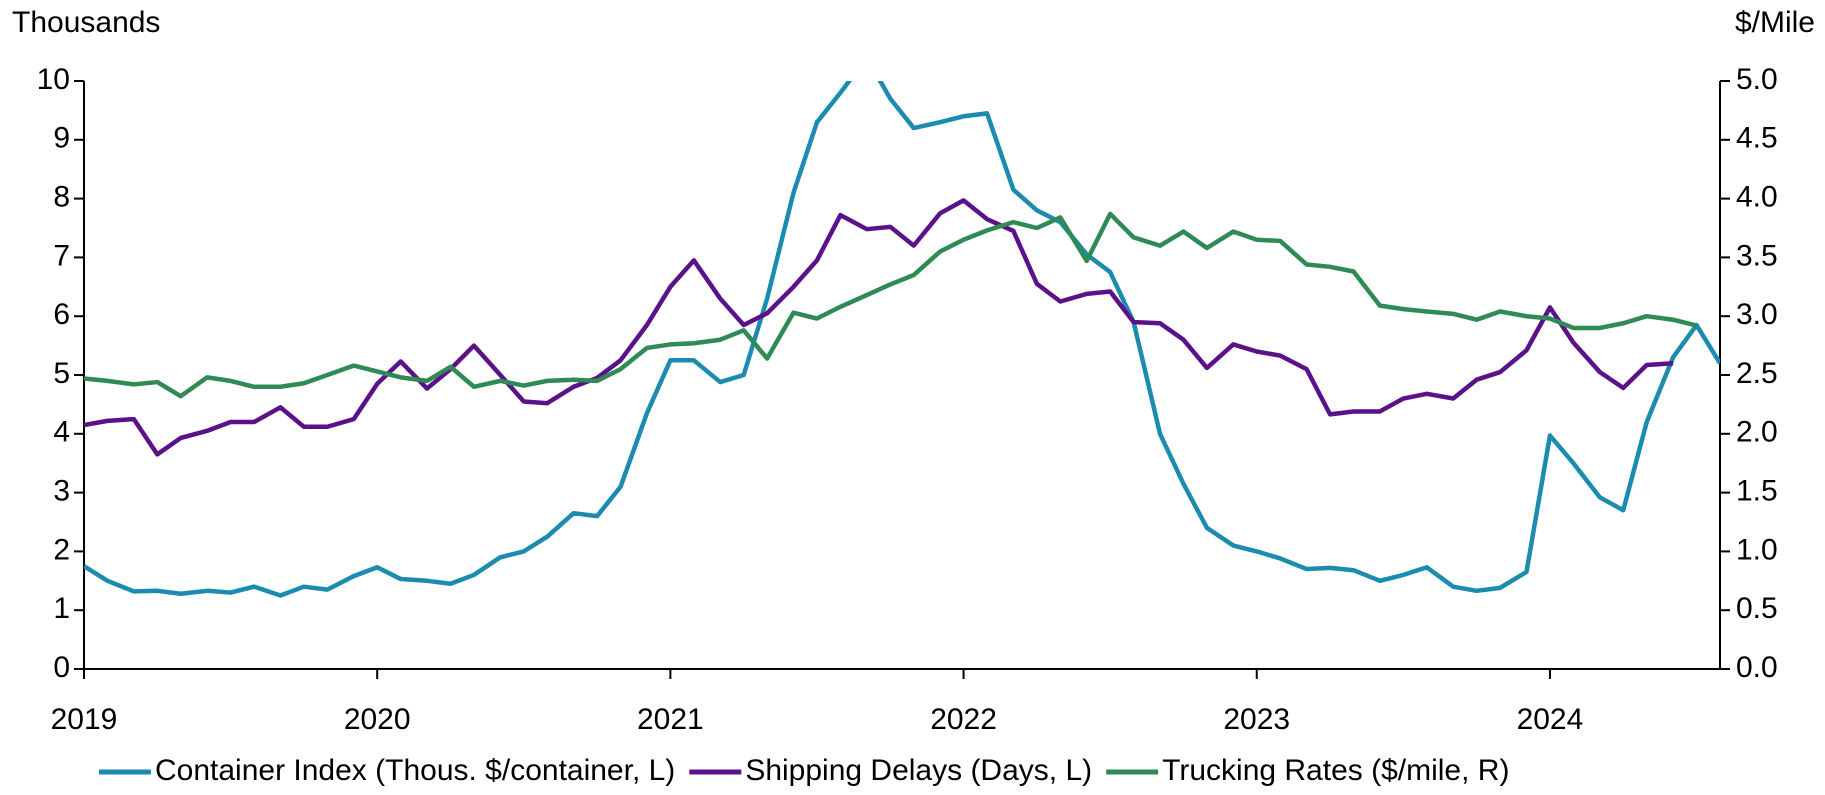 Image resolution: width=1825 pixels, height=795 pixels. I want to click on y-tick-label: 0, so click(61, 667).